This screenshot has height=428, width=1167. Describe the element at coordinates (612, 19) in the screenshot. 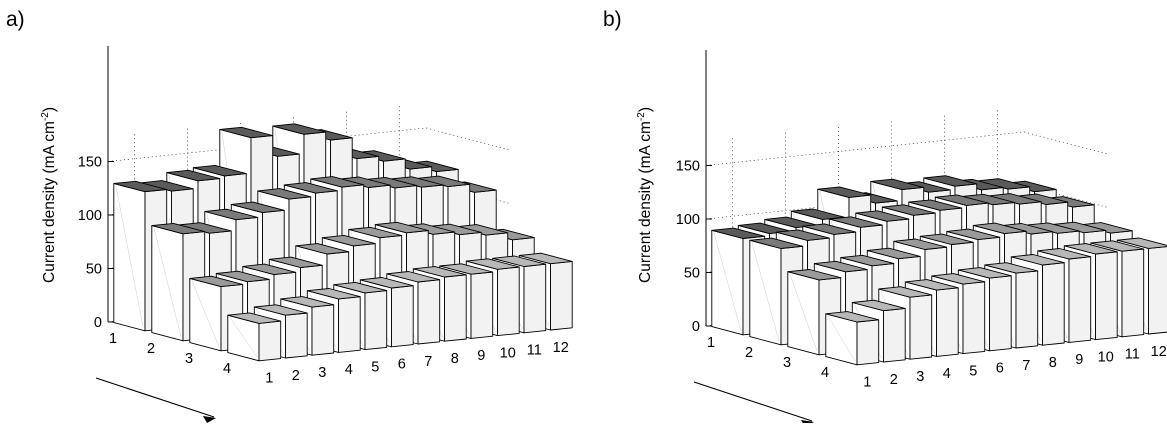

I see `panel-label: b)` at that location.